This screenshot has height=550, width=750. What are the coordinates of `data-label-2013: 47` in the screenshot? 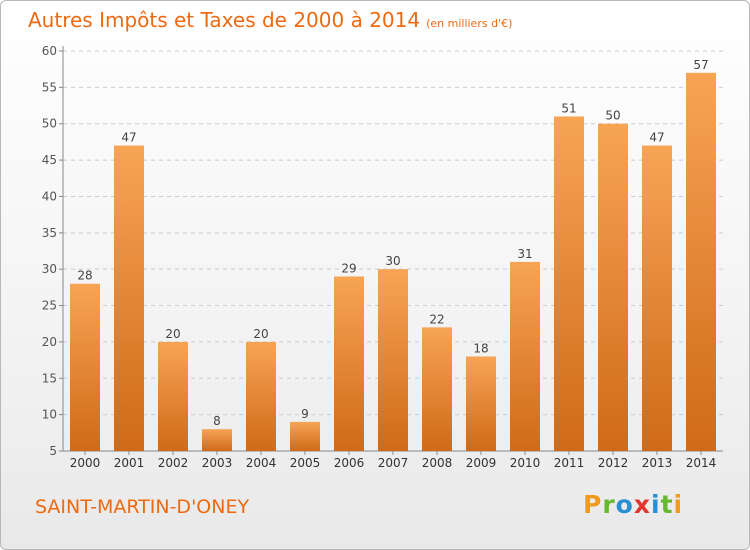 It's located at (656, 138).